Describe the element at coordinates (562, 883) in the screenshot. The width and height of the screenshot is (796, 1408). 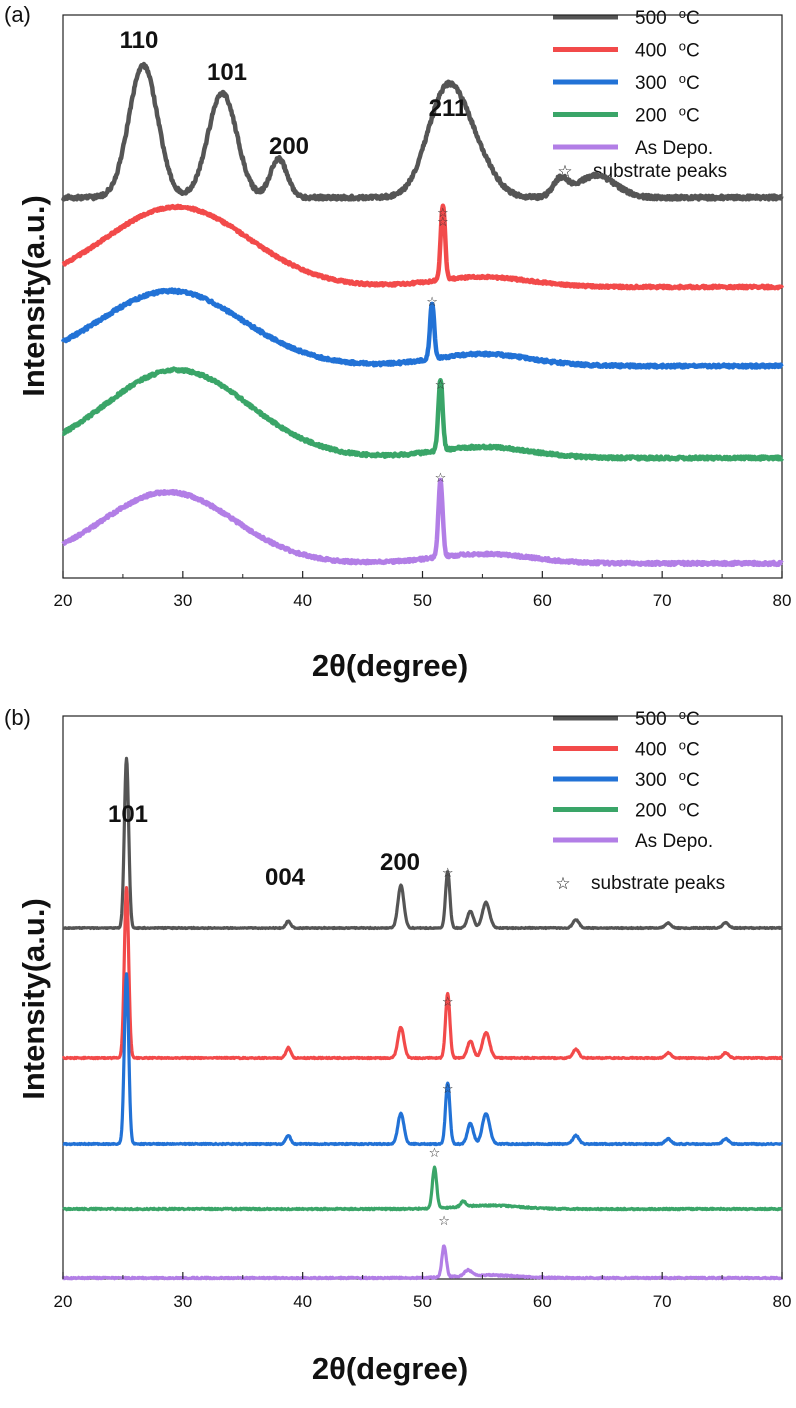
I see `legend-star-icon: ☆` at that location.